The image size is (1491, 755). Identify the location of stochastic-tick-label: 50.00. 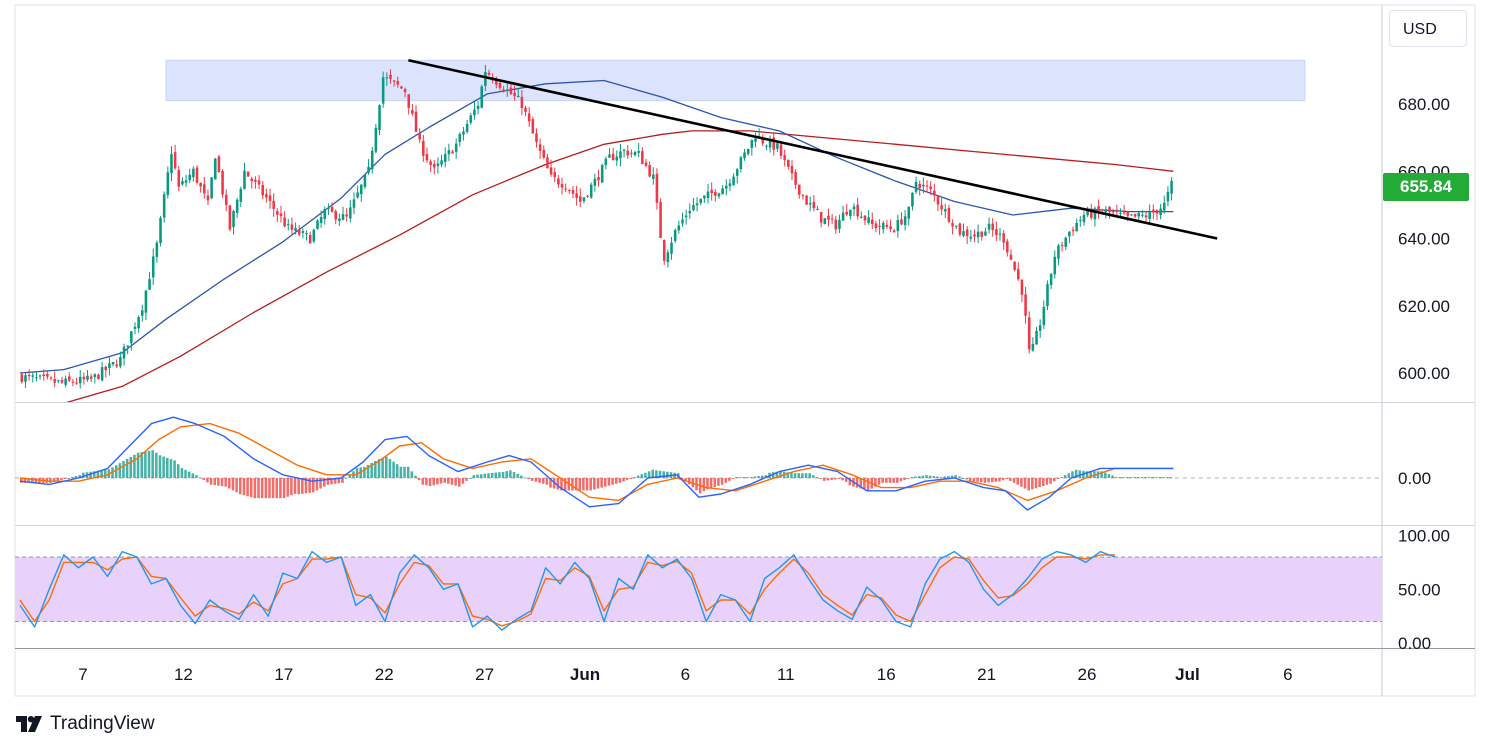
(1419, 589).